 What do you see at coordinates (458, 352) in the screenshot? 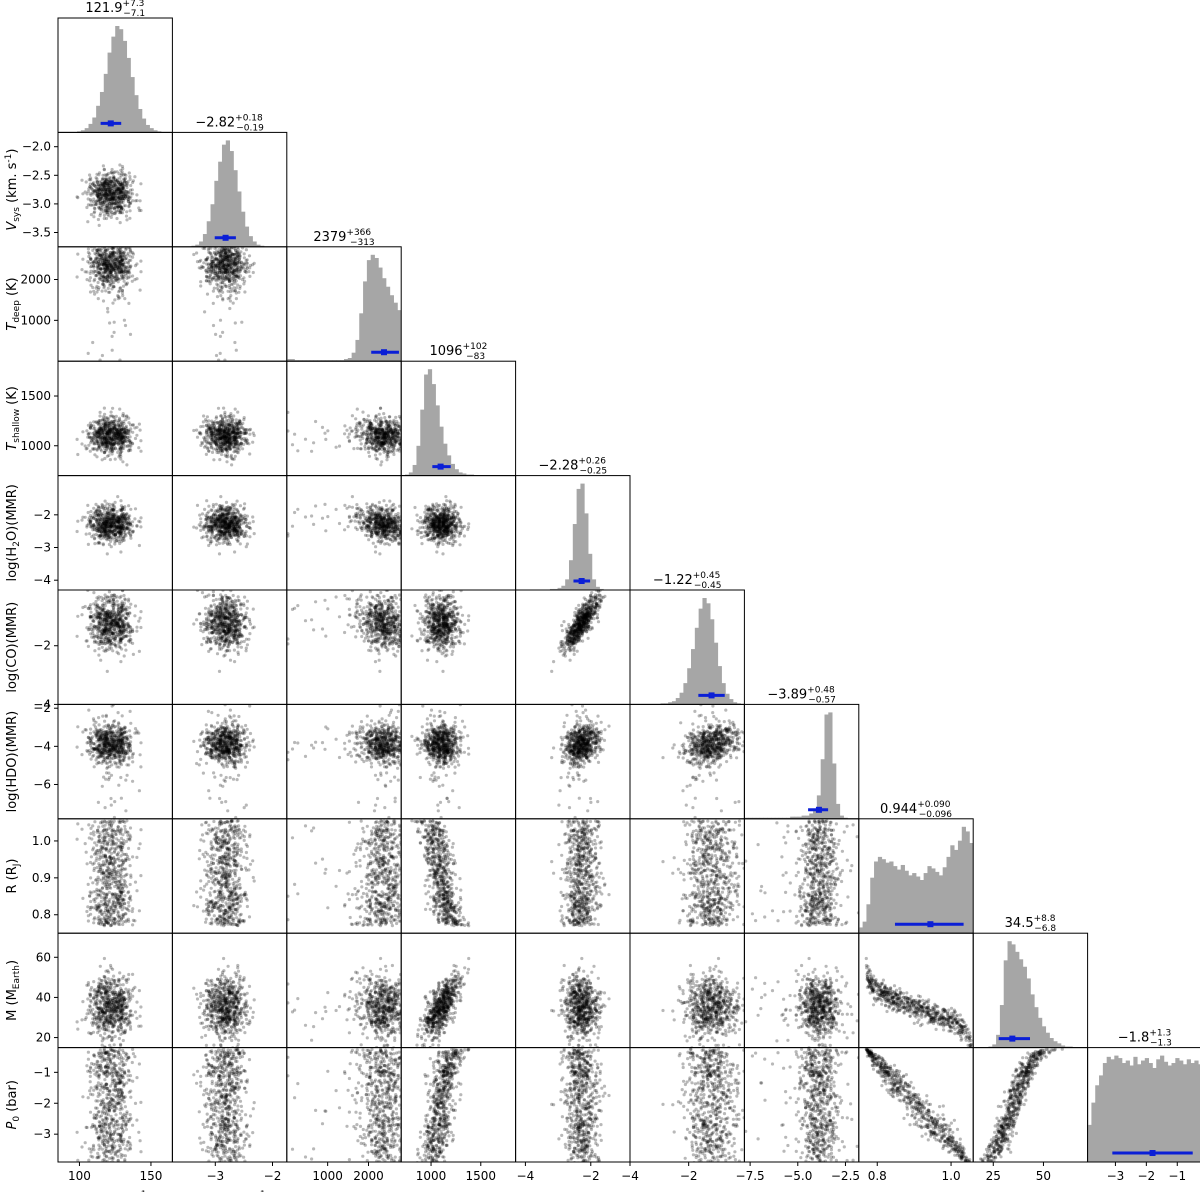
I see `panel-title: 1096+102 −83` at bounding box center [458, 352].